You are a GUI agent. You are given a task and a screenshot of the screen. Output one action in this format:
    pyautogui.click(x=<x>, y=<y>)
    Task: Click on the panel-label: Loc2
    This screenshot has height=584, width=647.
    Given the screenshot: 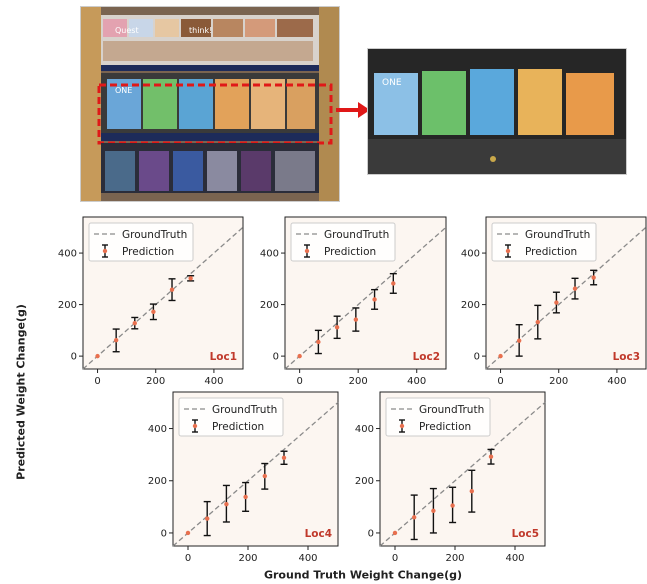 What is the action you would take?
    pyautogui.click(x=426, y=357)
    